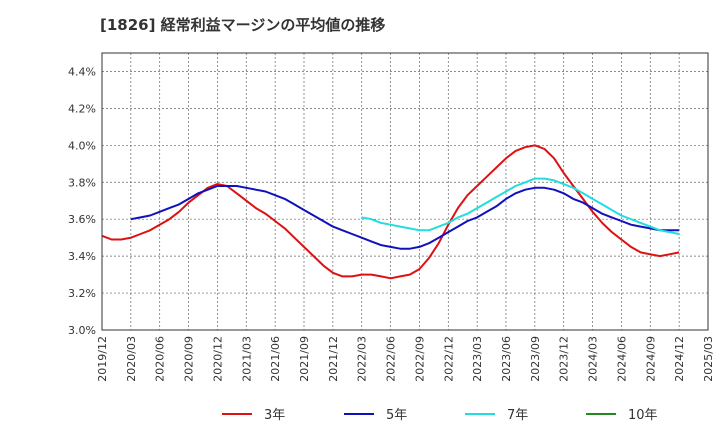 Image resolution: width=720 pixels, height=440 pixels. I want to click on x-tick-label: 2024/03, so click(593, 359).